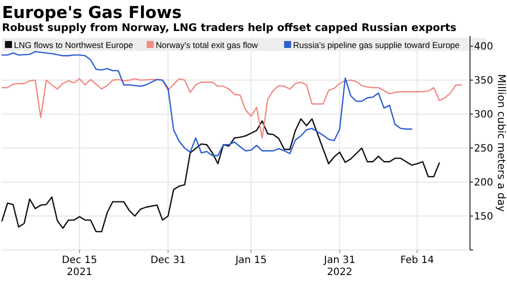  What do you see at coordinates (484, 183) in the screenshot?
I see `y-tick-label: 200` at bounding box center [484, 183].